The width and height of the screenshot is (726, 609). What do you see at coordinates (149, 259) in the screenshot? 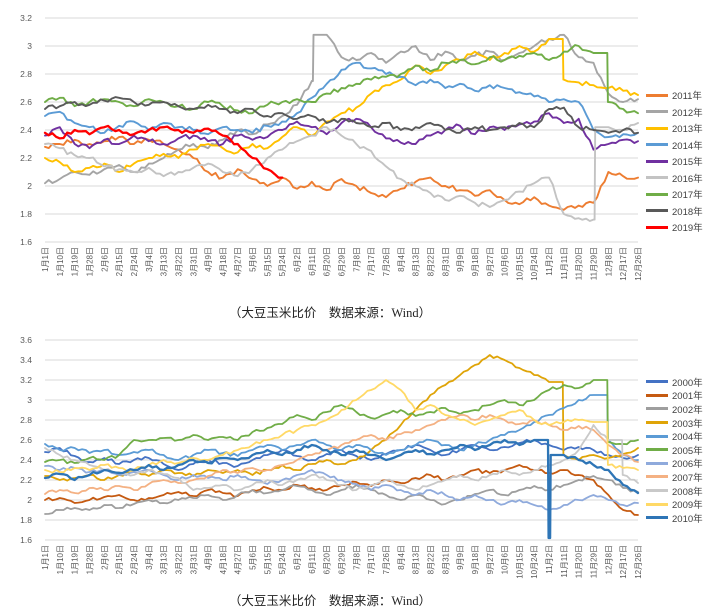
I see `x-tick-label: 3月4日` at bounding box center [149, 259].